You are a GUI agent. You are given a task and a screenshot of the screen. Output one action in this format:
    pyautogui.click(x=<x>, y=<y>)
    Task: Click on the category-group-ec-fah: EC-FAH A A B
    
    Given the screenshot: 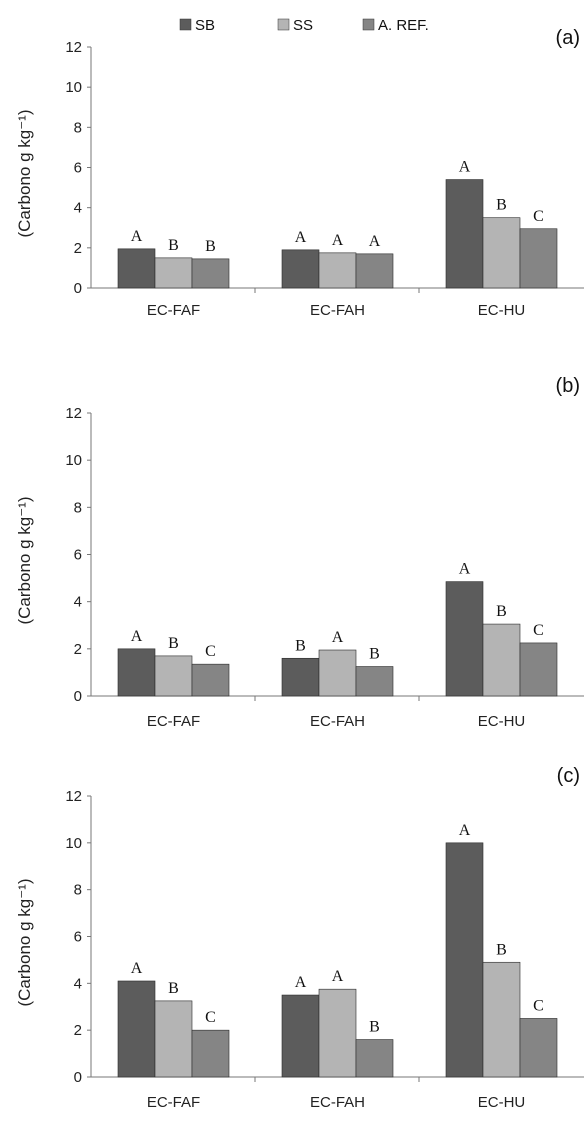 What is the action you would take?
    pyautogui.click(x=337, y=1039)
    